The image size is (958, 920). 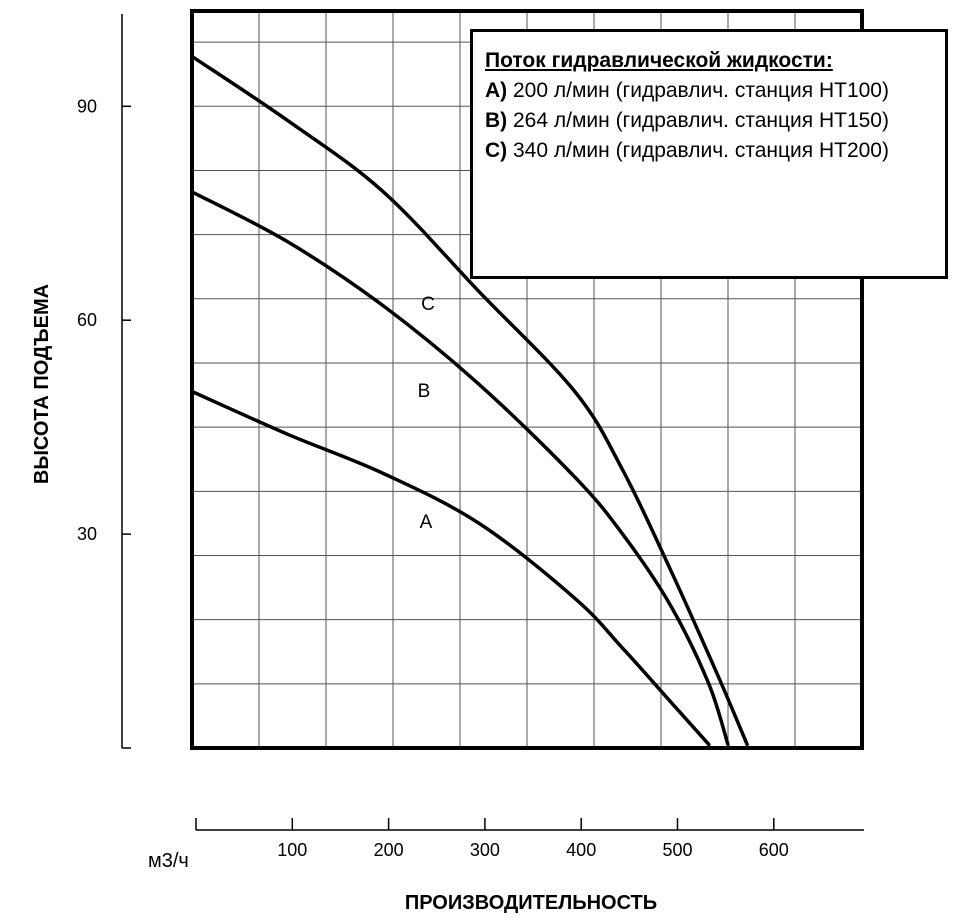 What do you see at coordinates (87, 320) in the screenshot?
I see `y-tick-label: 60` at bounding box center [87, 320].